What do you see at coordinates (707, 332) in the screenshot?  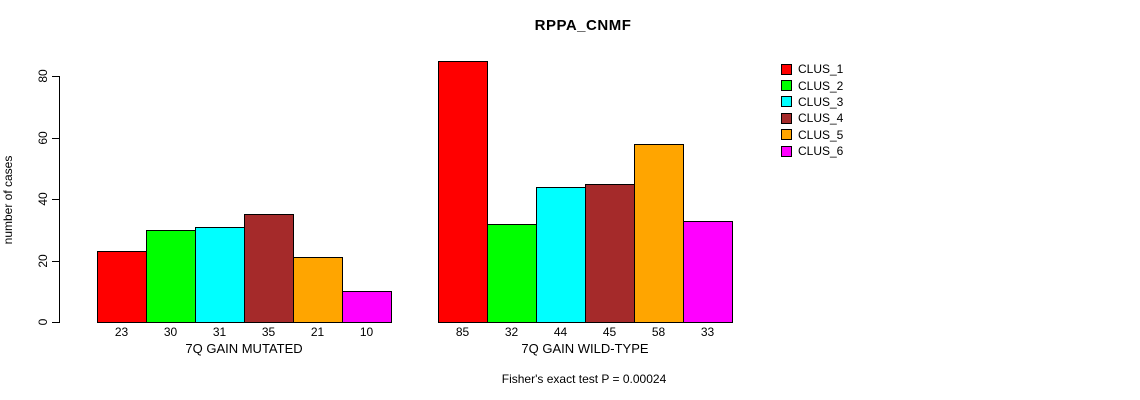 I see `bar-value-label: 33` at bounding box center [707, 332].